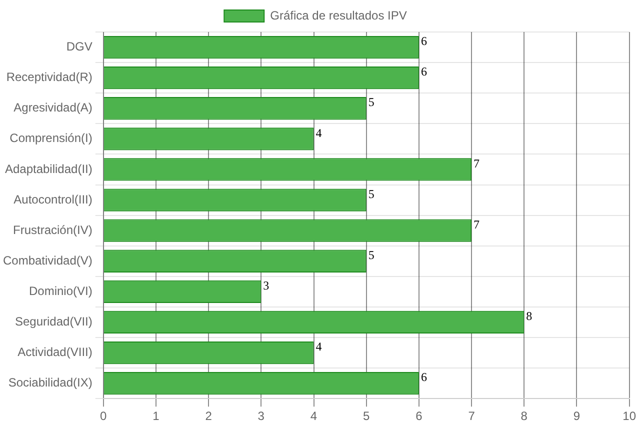 The height and width of the screenshot is (427, 639). Describe the element at coordinates (53, 199) in the screenshot. I see `y-tick-label: Autocontrol(III)` at that location.